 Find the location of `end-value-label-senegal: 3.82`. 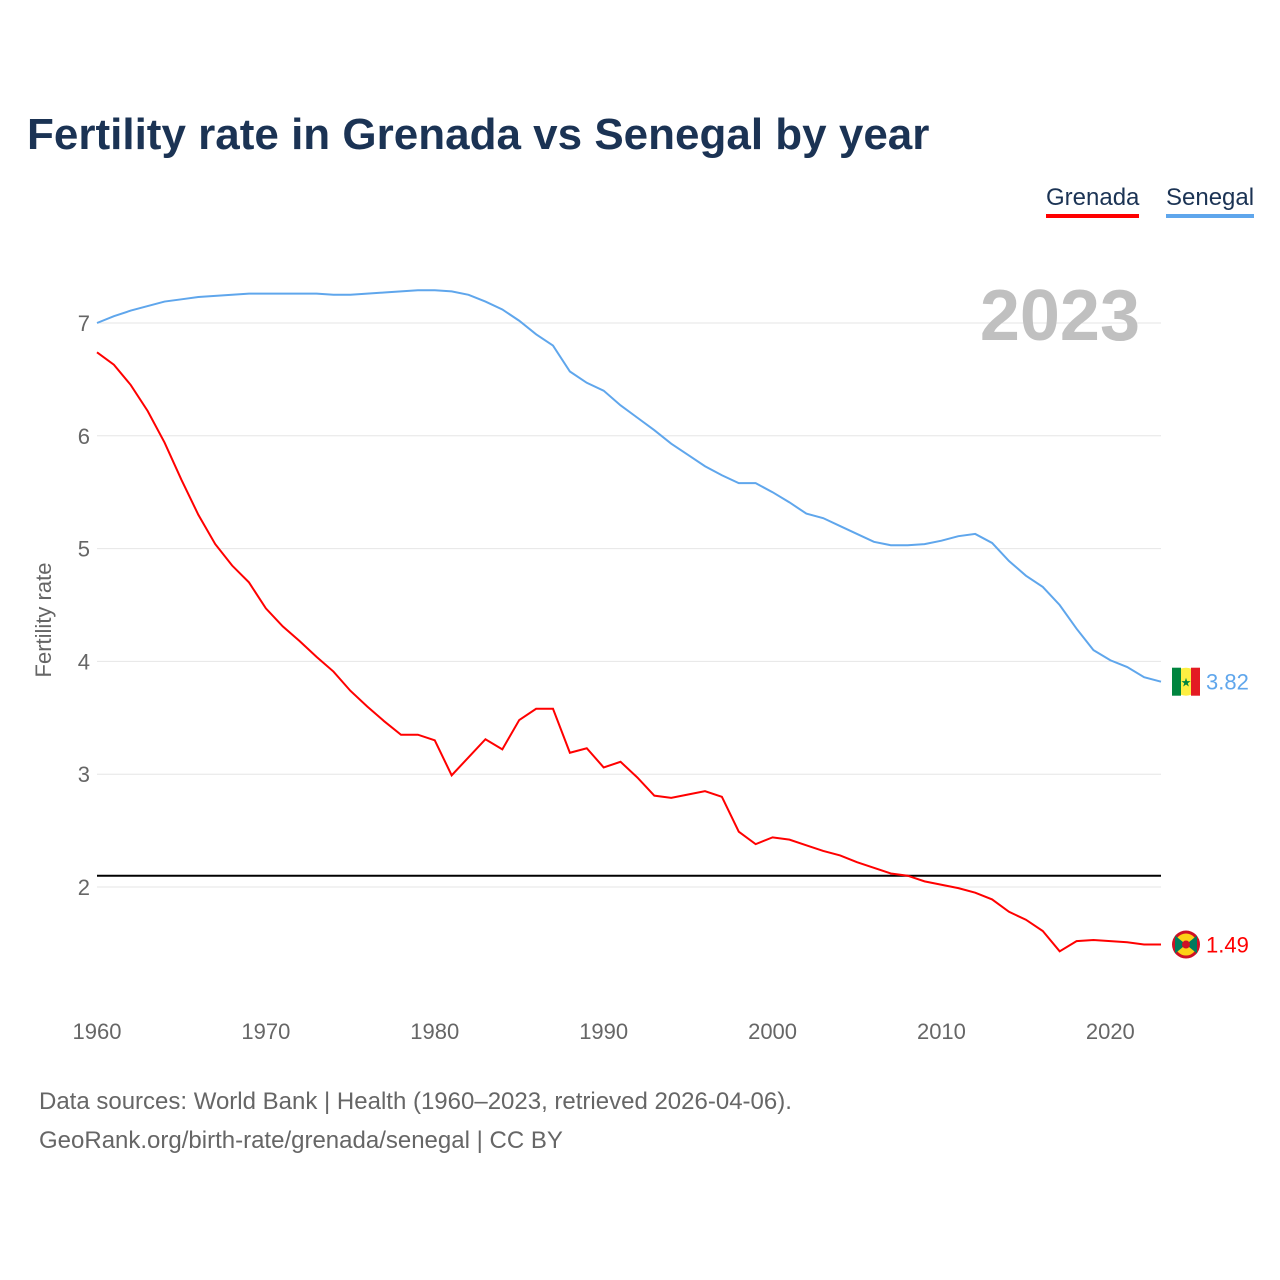

end-value-label-senegal: 3.82 is located at coordinates (1227, 682).